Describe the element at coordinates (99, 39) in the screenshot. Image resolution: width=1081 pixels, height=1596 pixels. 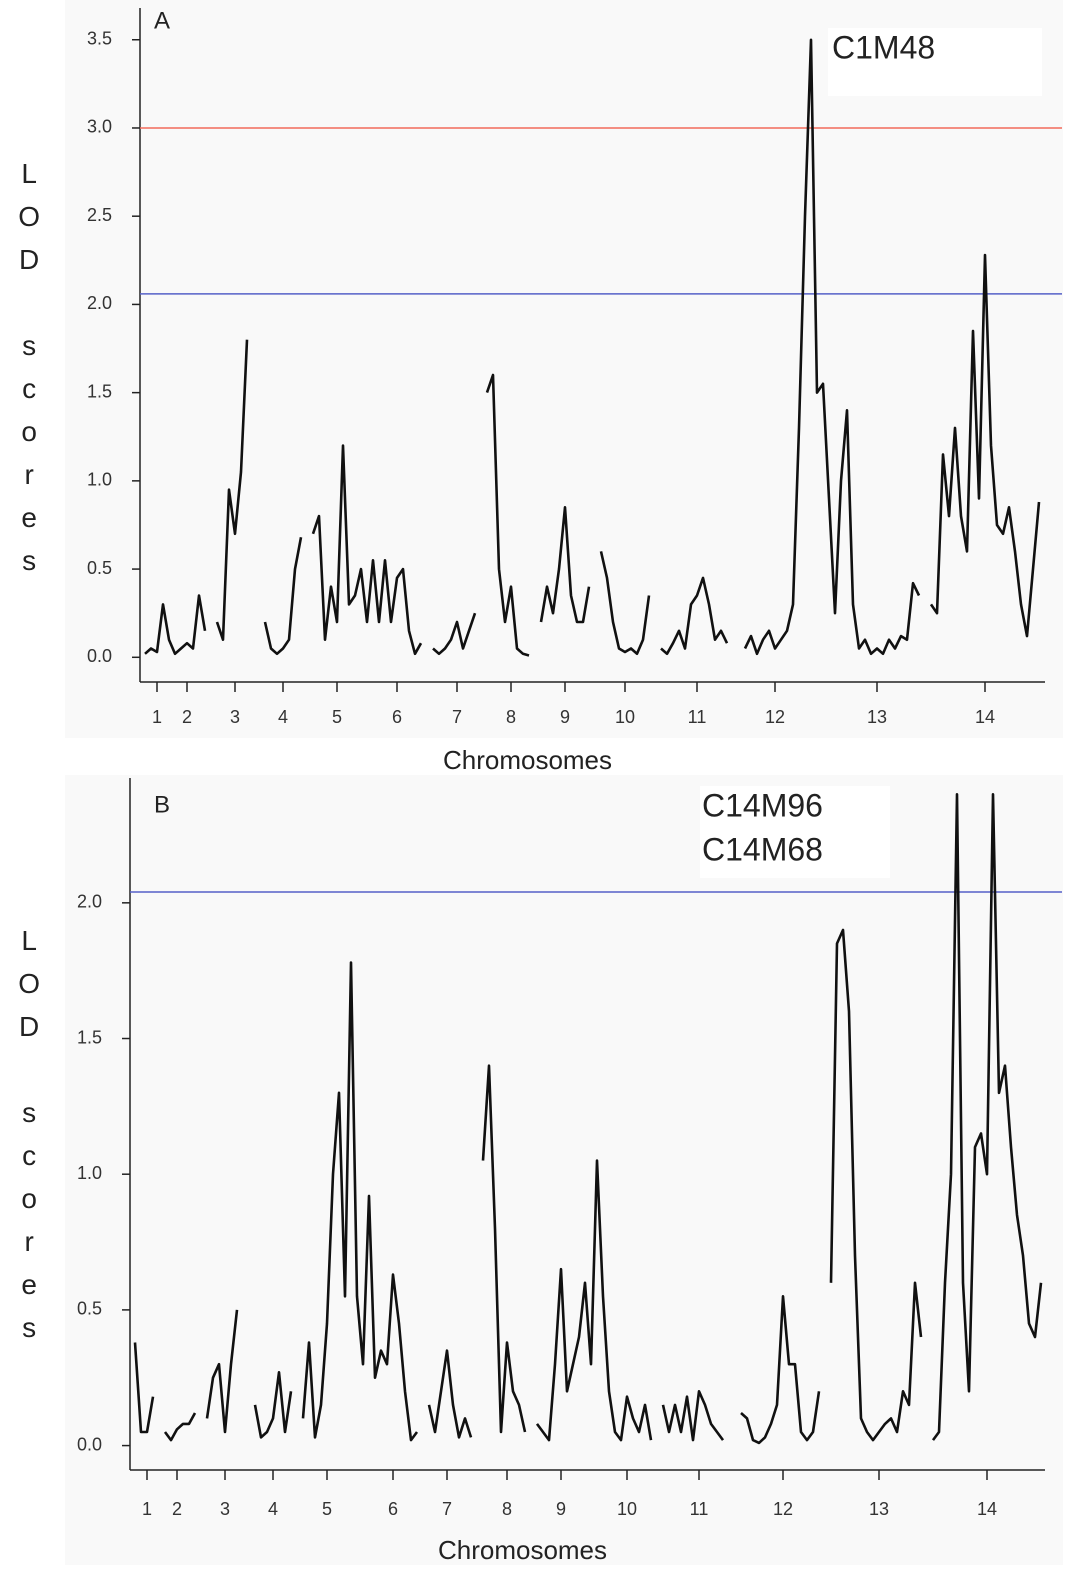
I see `y-tick-label: 3.5` at that location.